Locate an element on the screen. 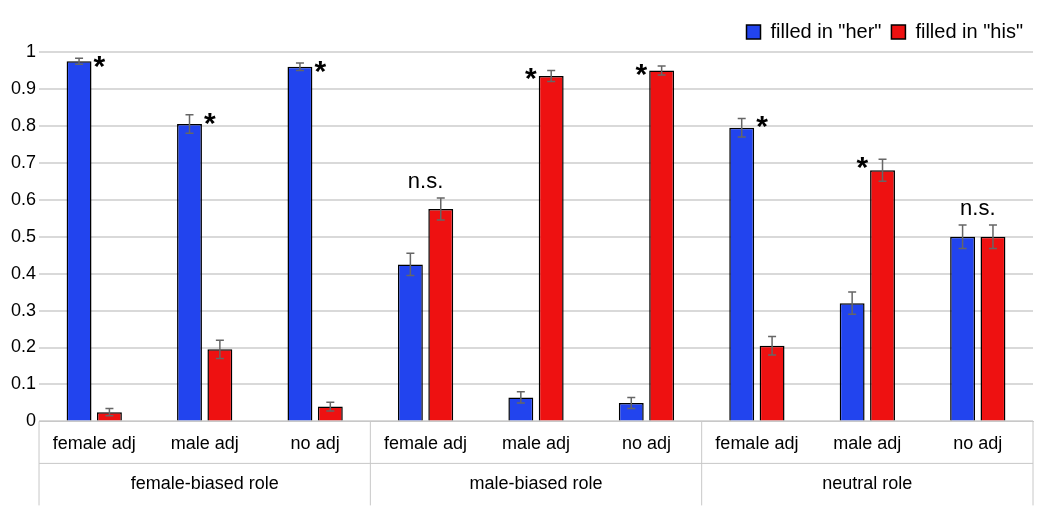 This screenshot has height=519, width=1051. y-tick-label: 0.9 is located at coordinates (23, 87).